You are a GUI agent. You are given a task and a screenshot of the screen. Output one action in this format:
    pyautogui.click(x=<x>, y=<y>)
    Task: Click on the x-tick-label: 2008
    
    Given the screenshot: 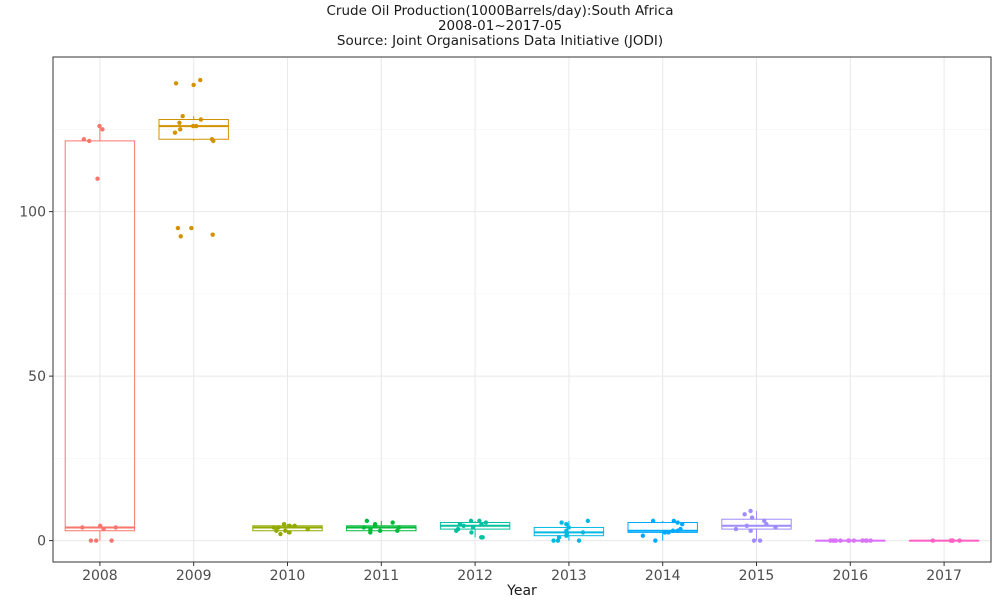 What is the action you would take?
    pyautogui.click(x=100, y=576)
    